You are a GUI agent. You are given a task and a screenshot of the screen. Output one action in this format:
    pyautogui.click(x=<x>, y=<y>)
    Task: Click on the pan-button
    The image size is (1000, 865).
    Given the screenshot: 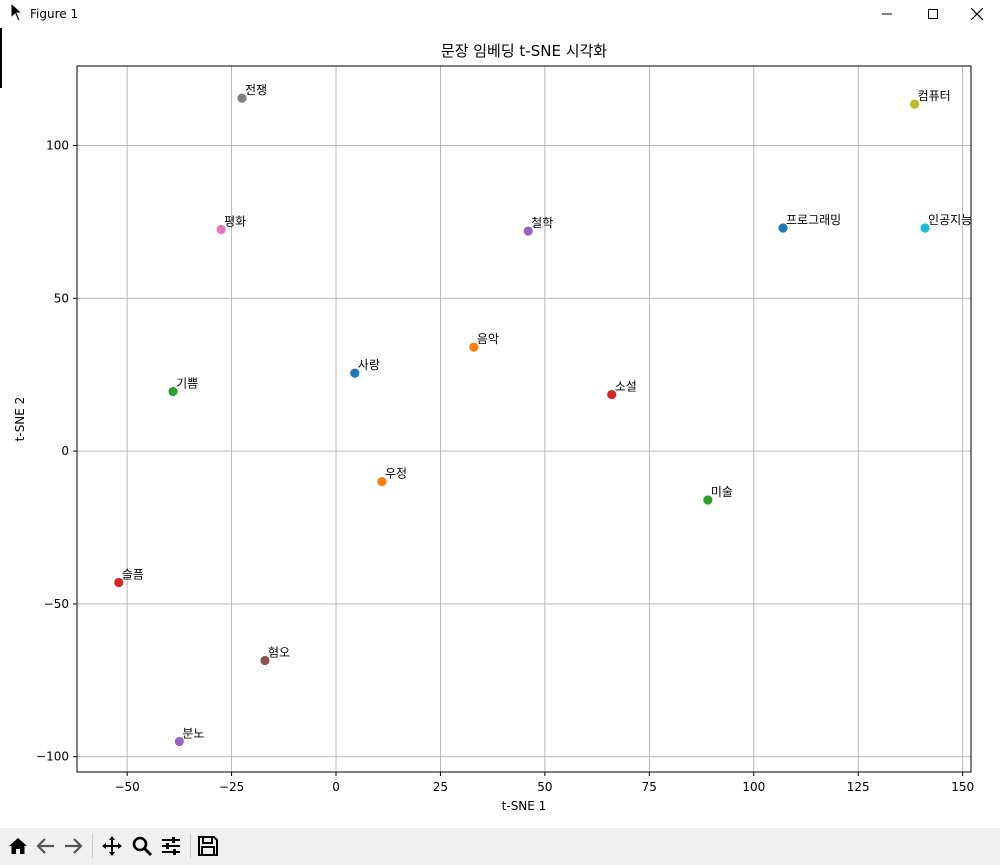 What is the action you would take?
    pyautogui.click(x=112, y=846)
    